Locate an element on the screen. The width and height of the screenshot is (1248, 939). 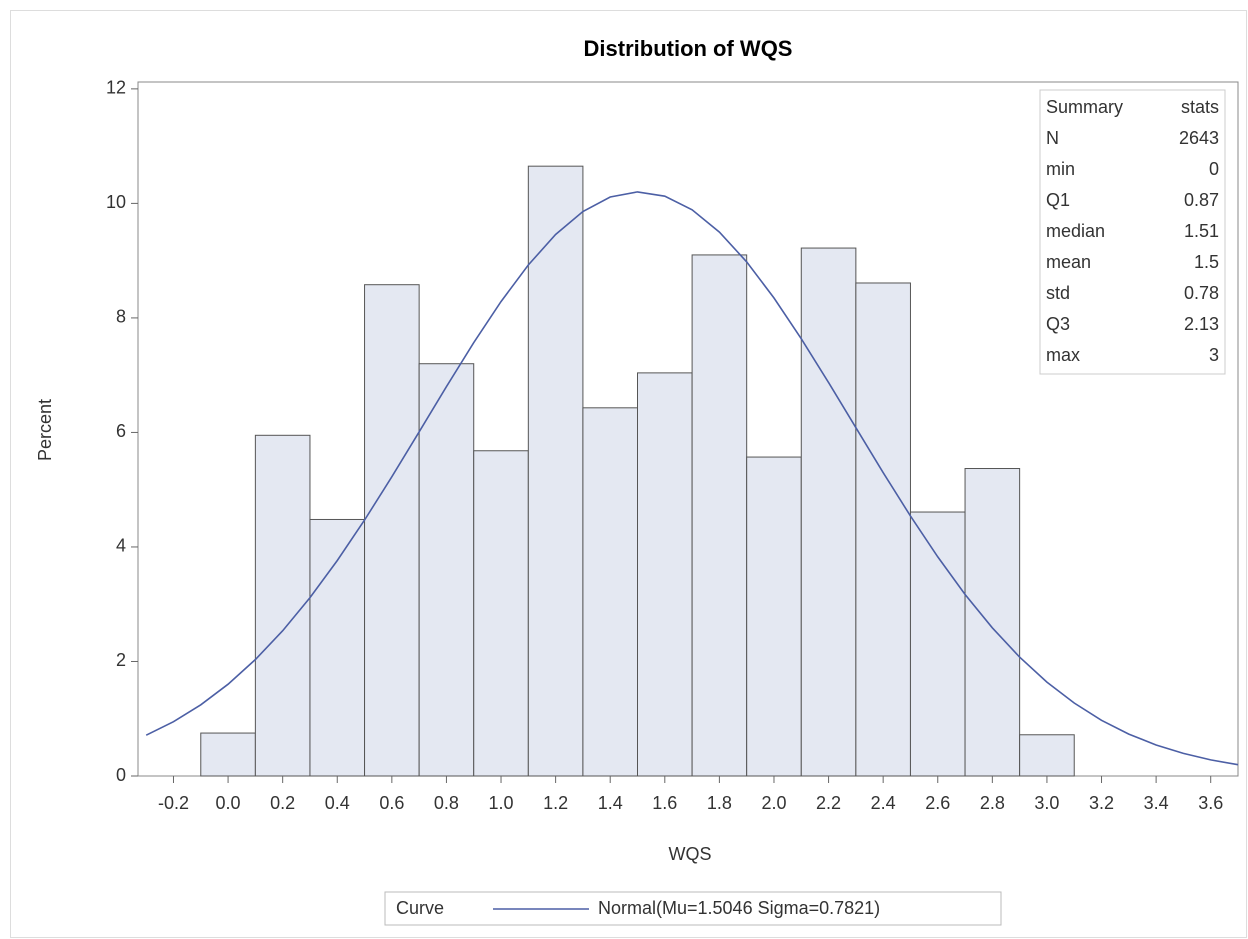
y-axis-label: Percent is located at coordinates (45, 430).